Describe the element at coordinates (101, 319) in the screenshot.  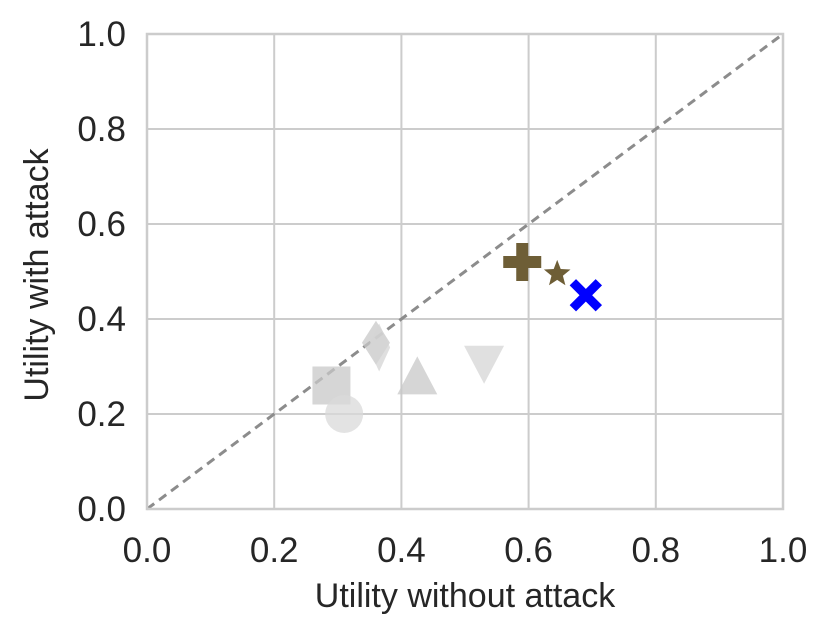
I see `y-tick-label: 0.4` at that location.